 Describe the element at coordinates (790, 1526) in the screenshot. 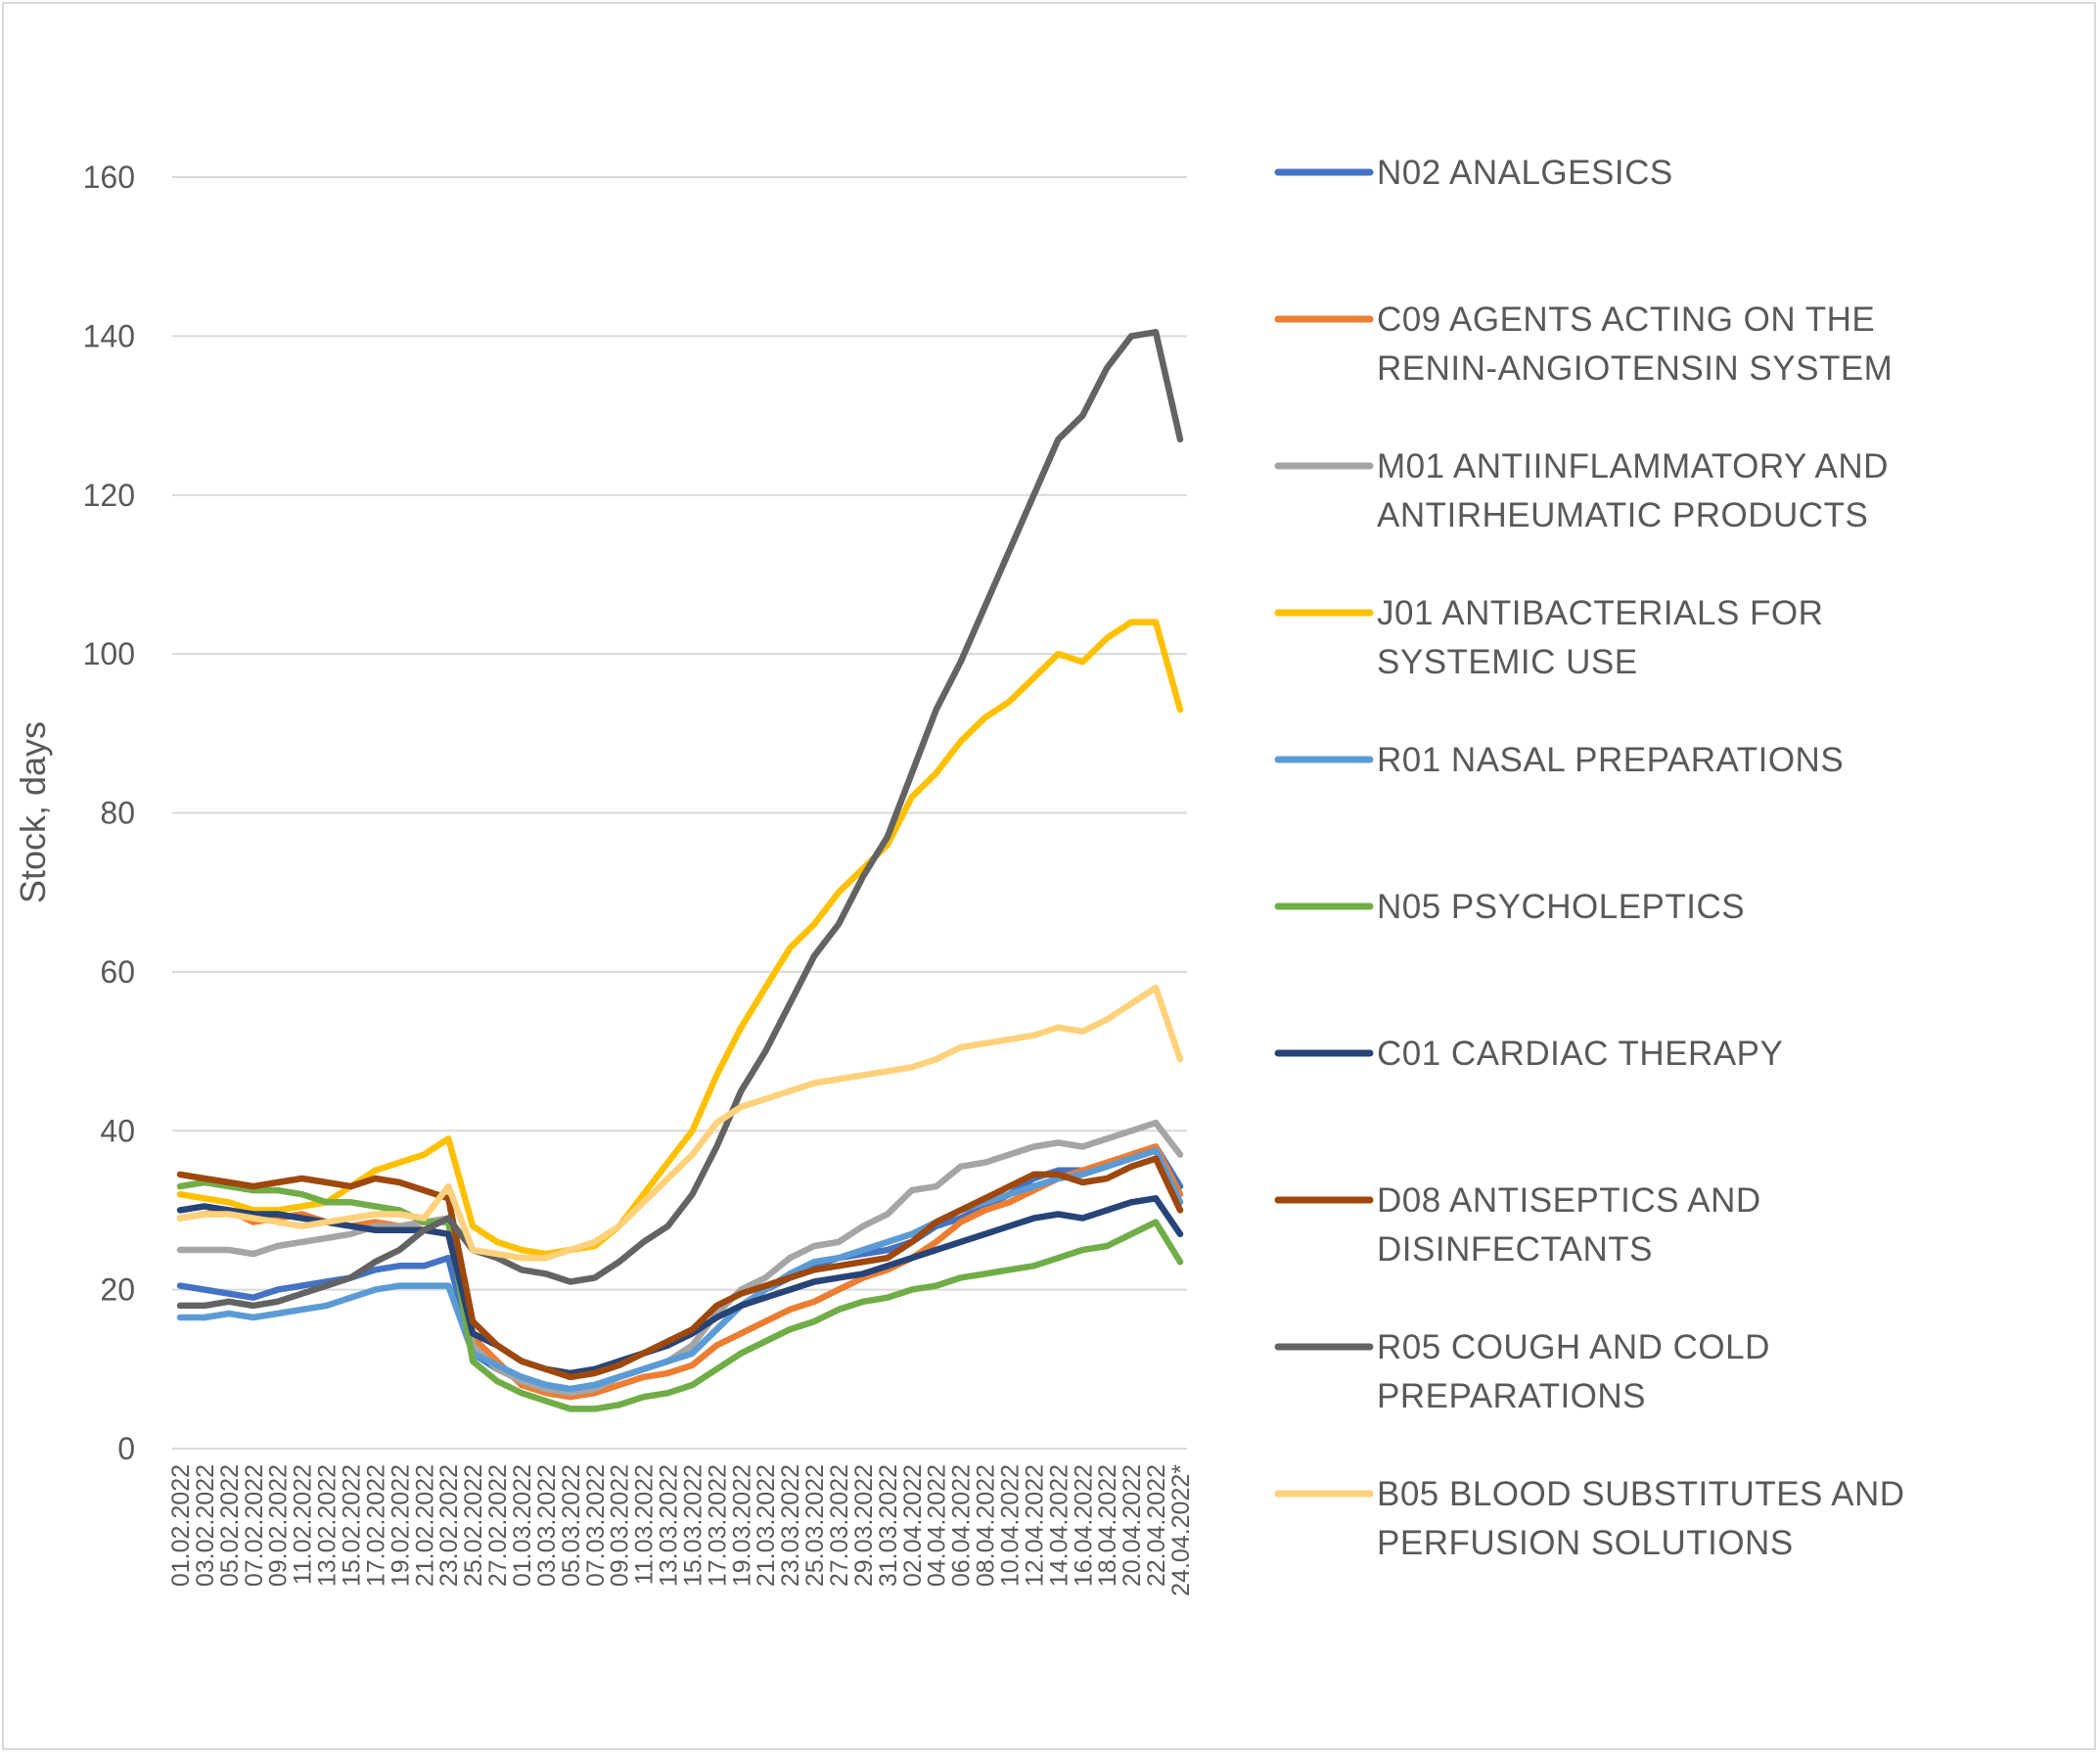

I see `x-tick-label: 23.03.2022` at that location.